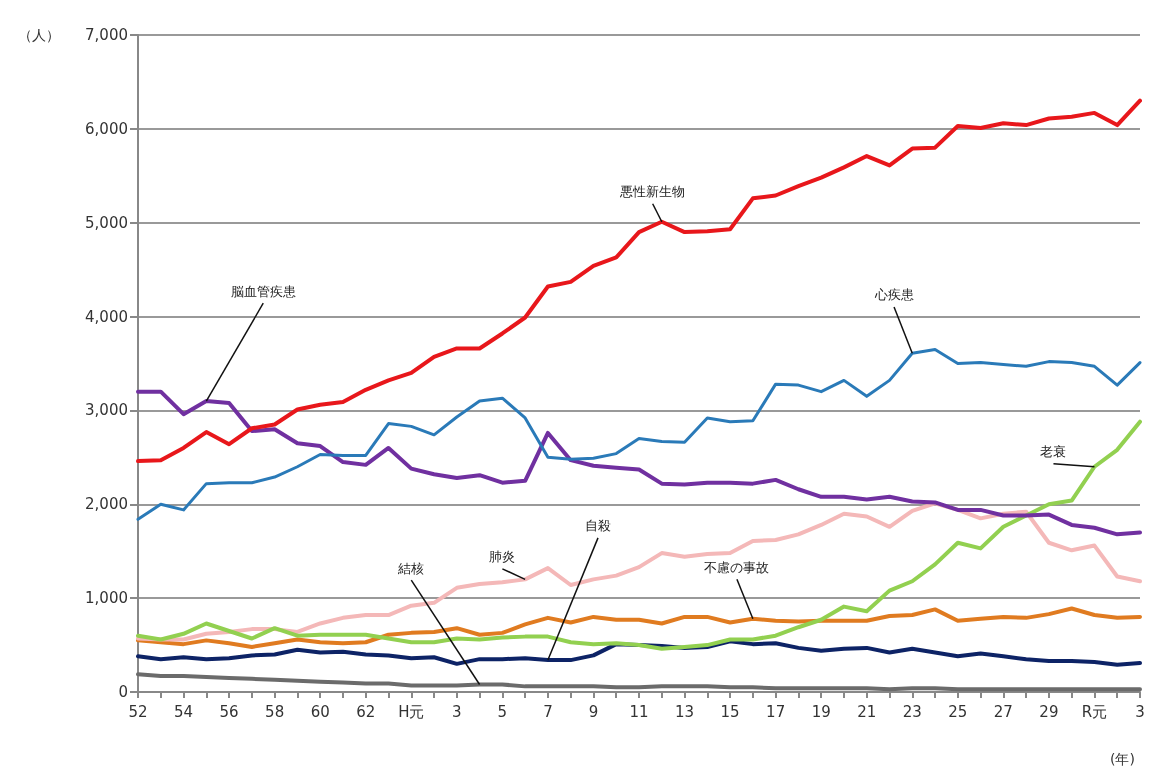  Describe the element at coordinates (106, 410) in the screenshot. I see `y-tick-label: 3,000` at that location.